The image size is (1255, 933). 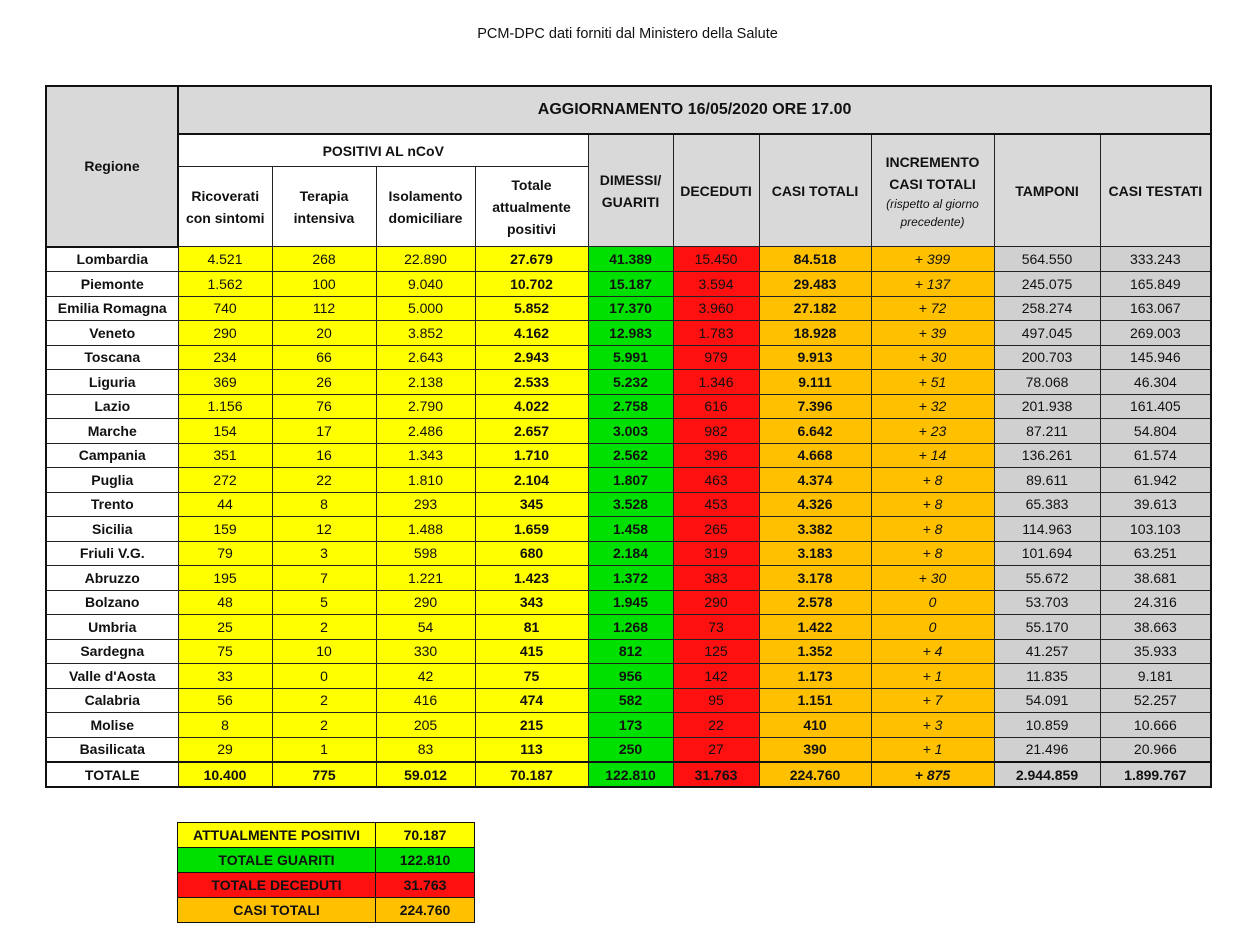 I want to click on summary-label: TOTALE GUARITI, so click(x=276, y=860).